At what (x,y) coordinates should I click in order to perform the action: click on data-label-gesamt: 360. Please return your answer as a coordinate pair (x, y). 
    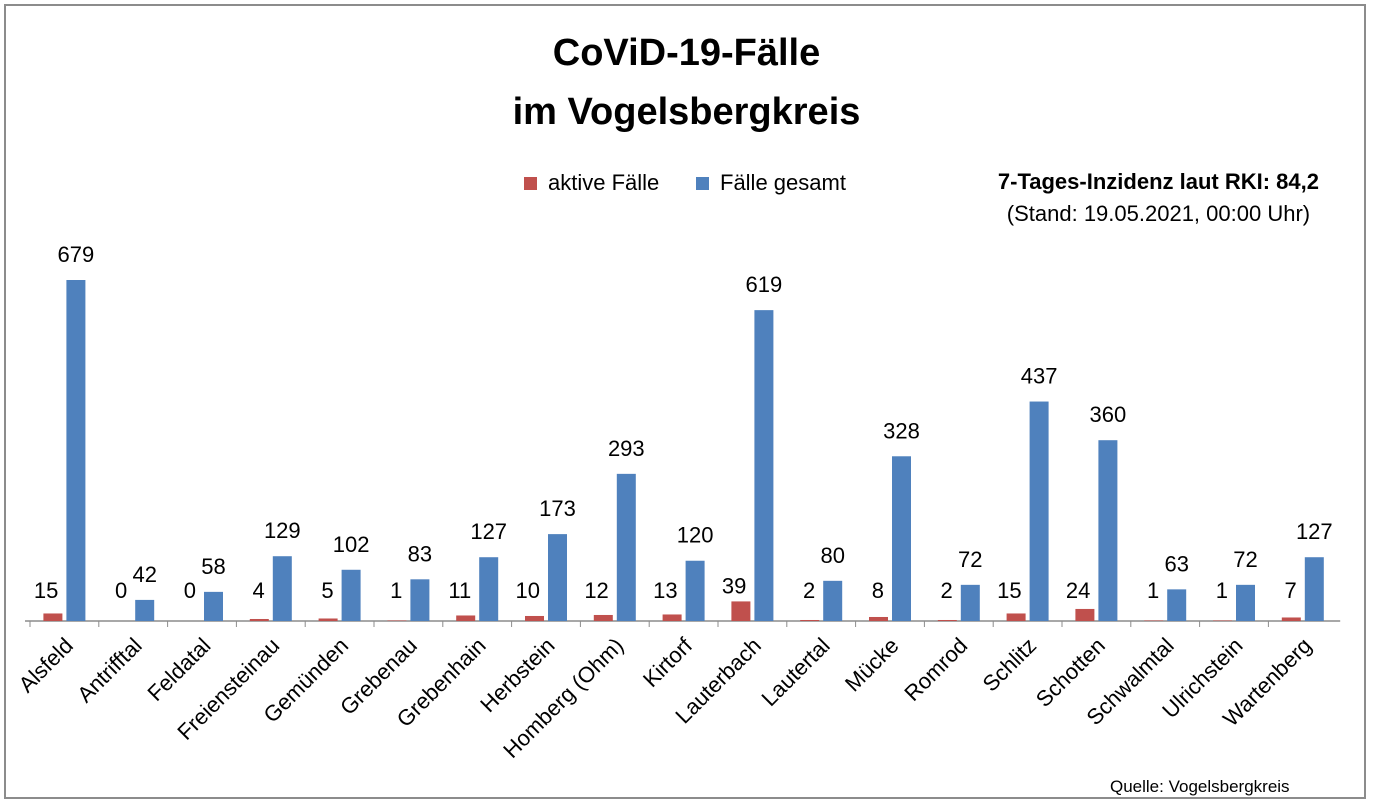
    Looking at the image, I should click on (1108, 414).